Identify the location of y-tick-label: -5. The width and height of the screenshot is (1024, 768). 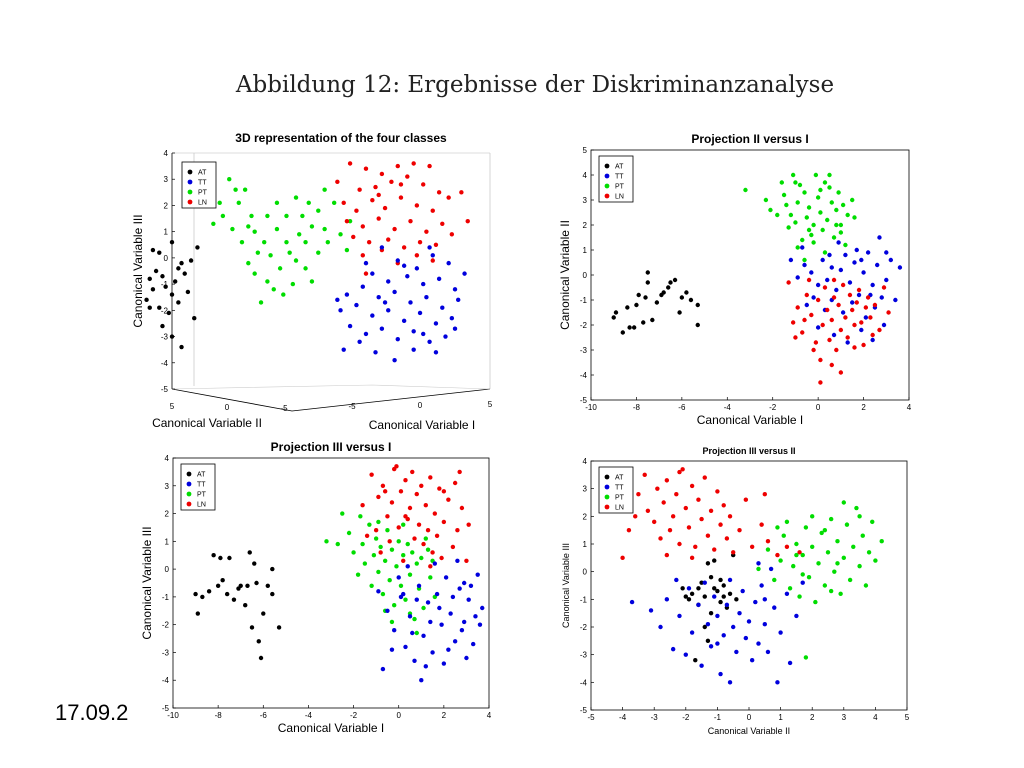
(584, 400).